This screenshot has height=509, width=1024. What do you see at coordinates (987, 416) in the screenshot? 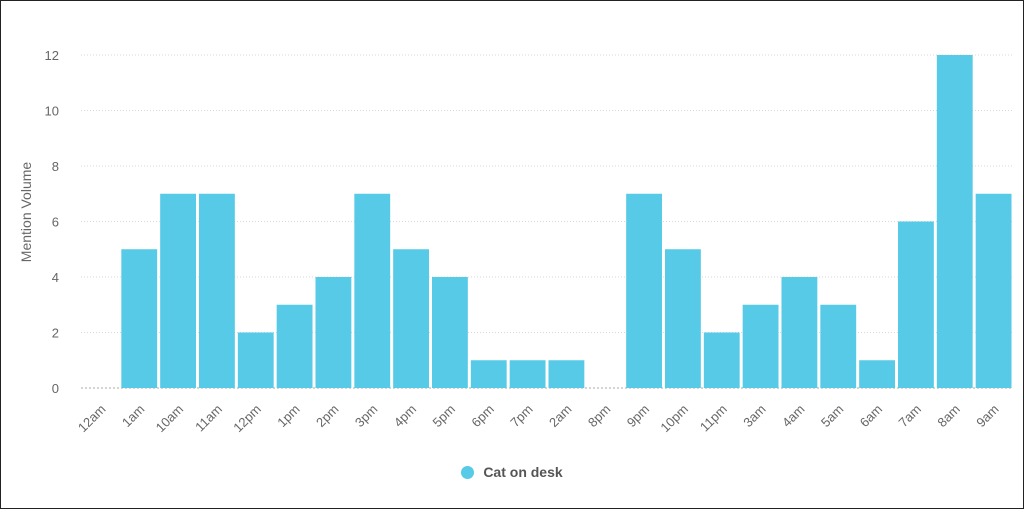
I see `x-tick-label: 9am` at bounding box center [987, 416].